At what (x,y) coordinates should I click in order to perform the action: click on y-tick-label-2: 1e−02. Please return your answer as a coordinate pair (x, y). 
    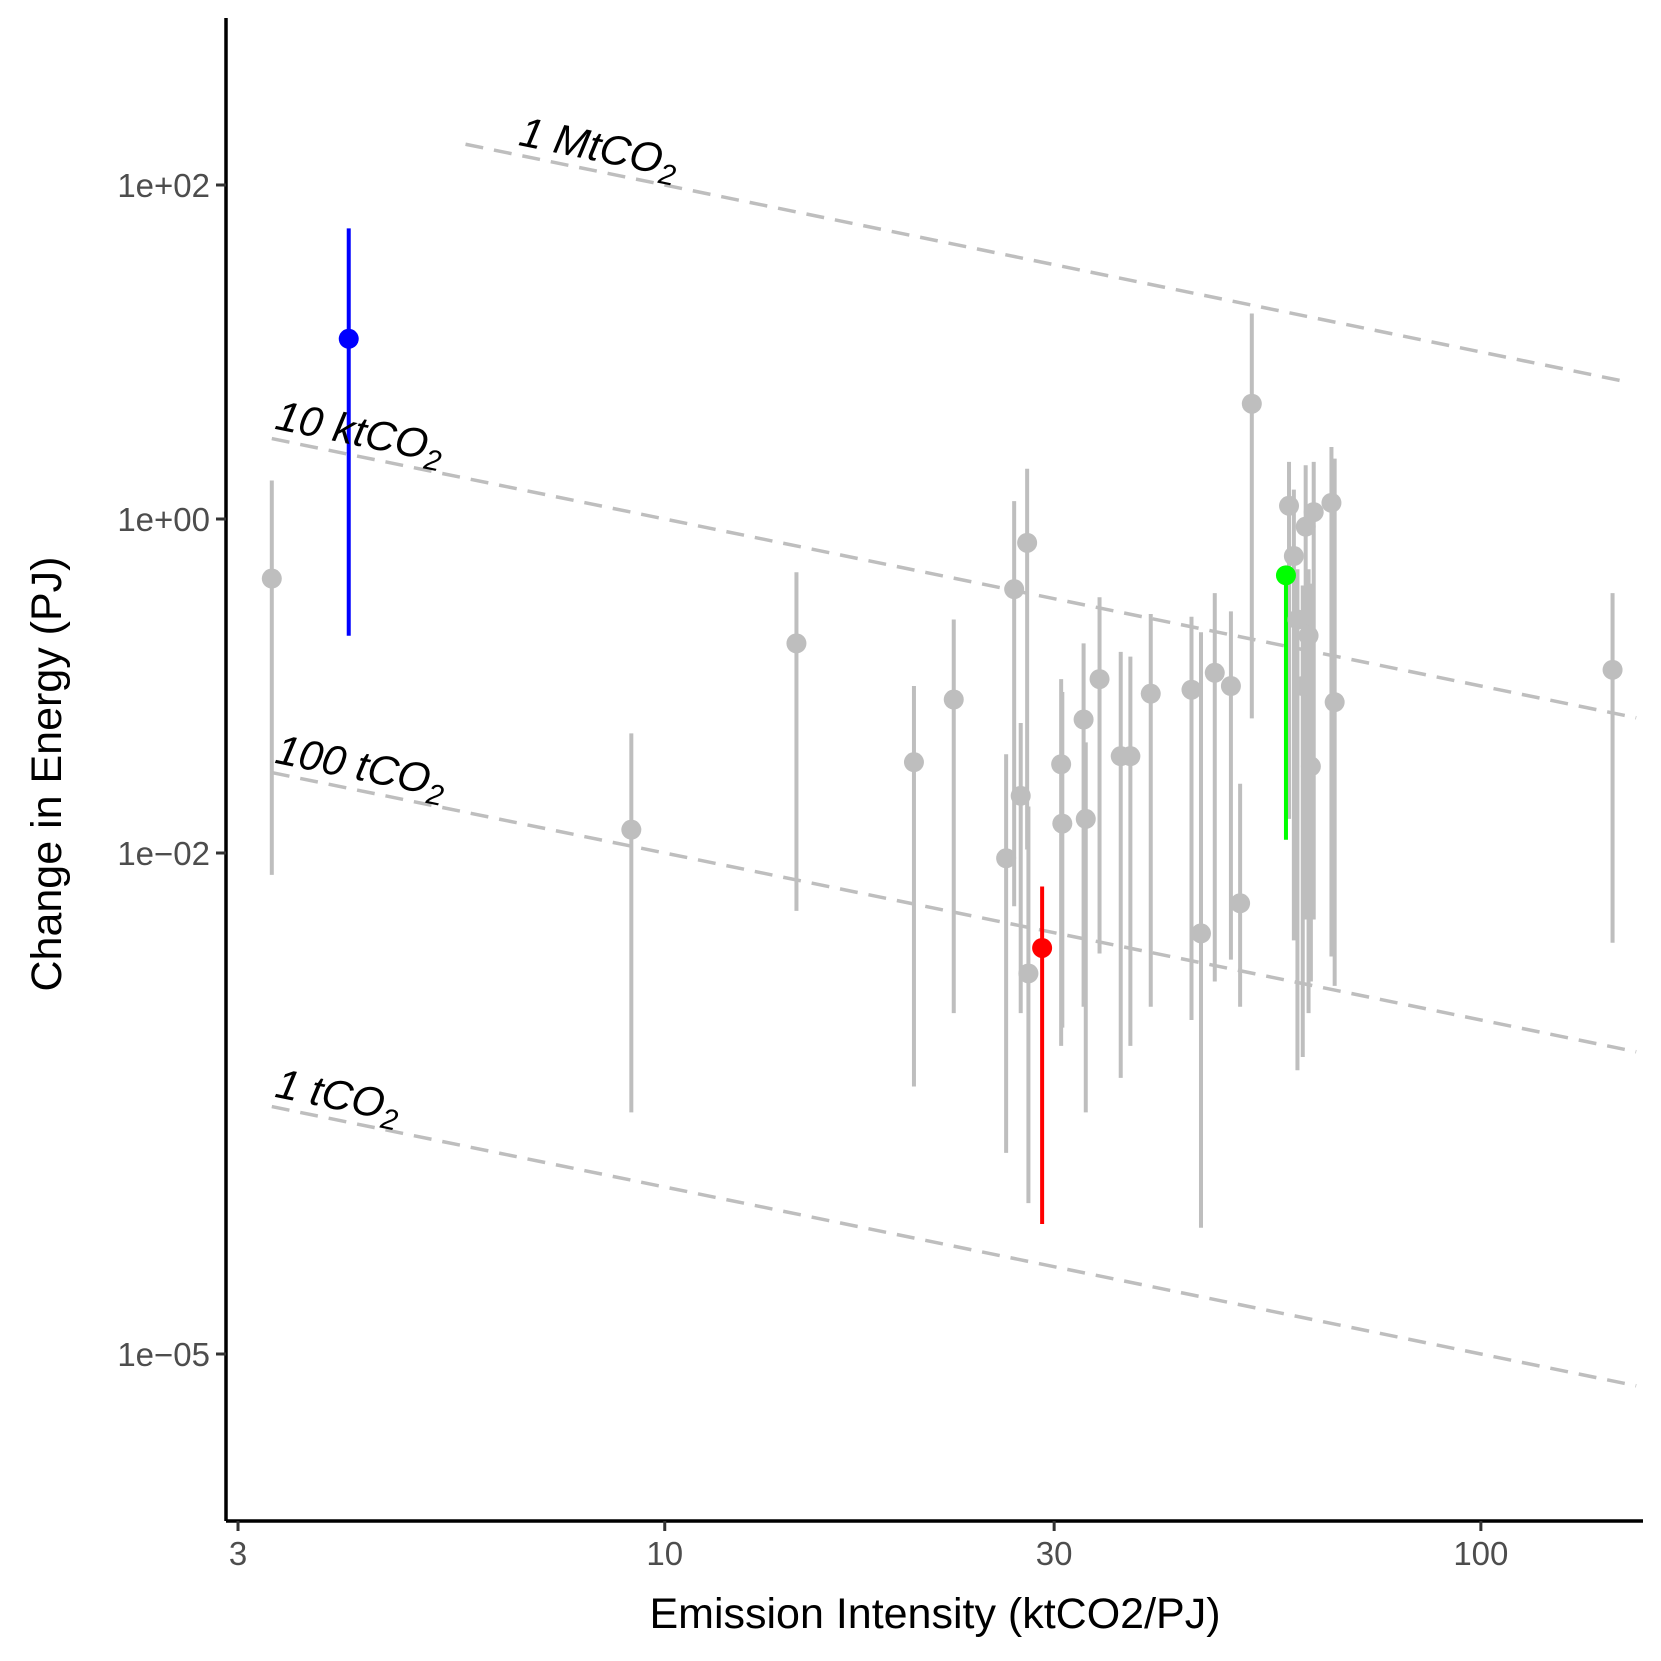
    Looking at the image, I should click on (163, 853).